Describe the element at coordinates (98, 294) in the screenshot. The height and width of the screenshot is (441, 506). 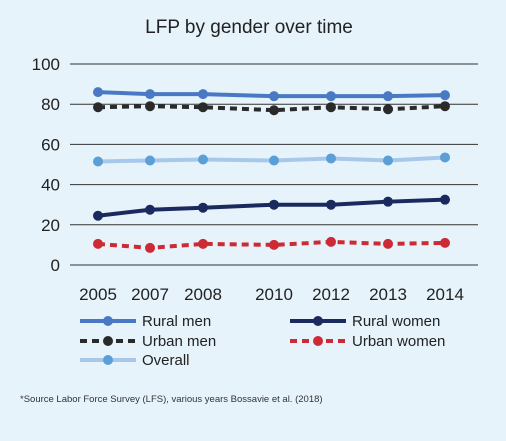
I see `x-tick-label: 2005` at that location.